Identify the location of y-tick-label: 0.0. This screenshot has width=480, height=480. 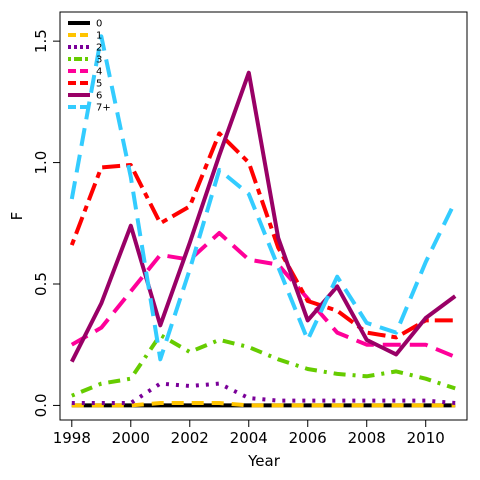
(41, 405).